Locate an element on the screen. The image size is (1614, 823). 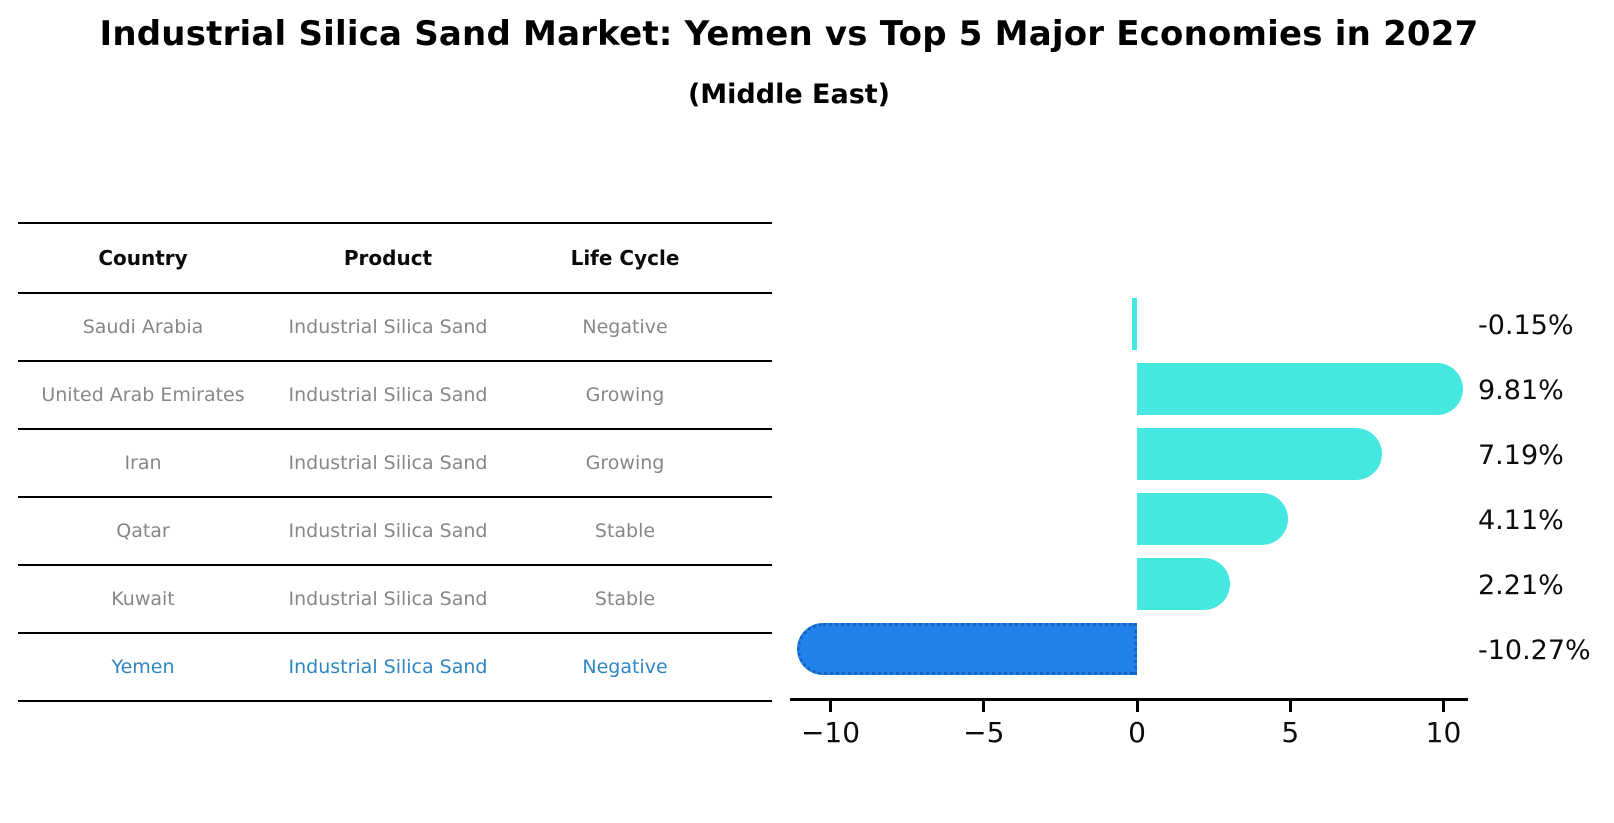
x-axis-tick-label: 5 is located at coordinates (1290, 732).